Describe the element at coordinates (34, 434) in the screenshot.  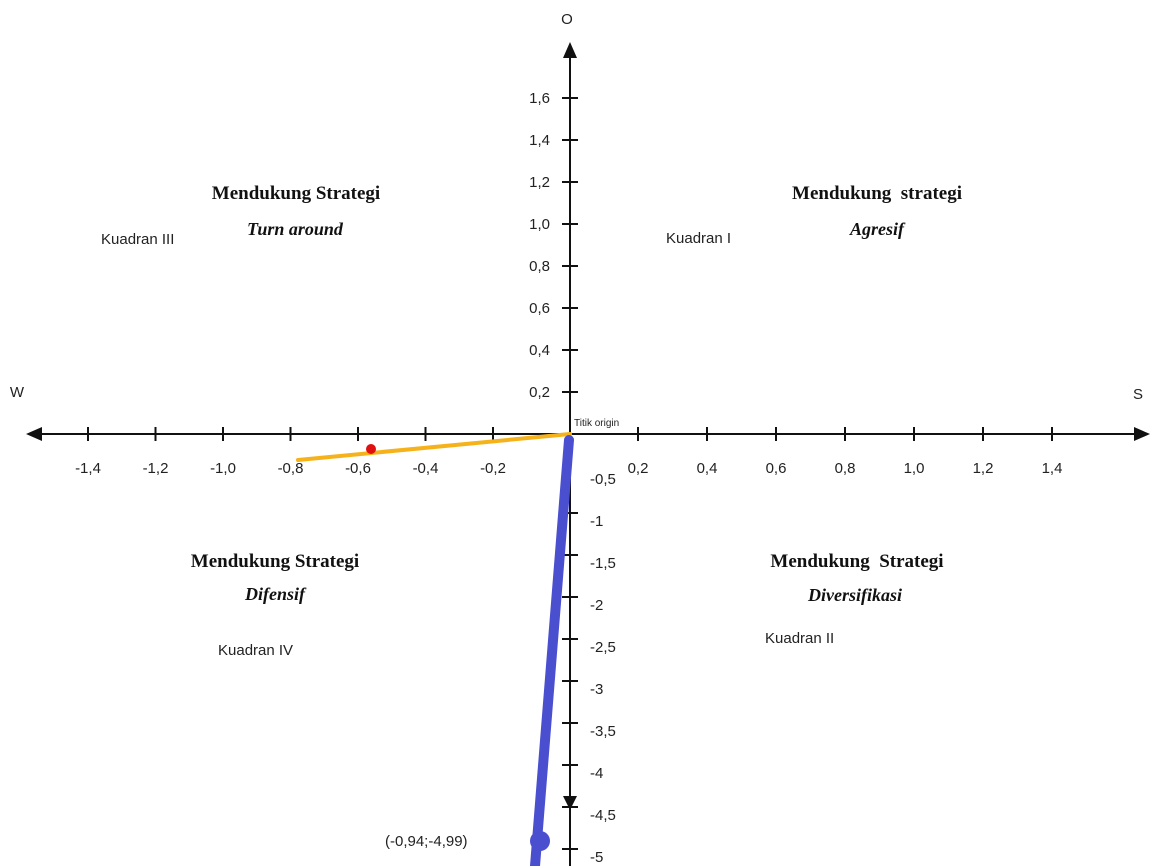
I see `x-axis-arrow-left` at that location.